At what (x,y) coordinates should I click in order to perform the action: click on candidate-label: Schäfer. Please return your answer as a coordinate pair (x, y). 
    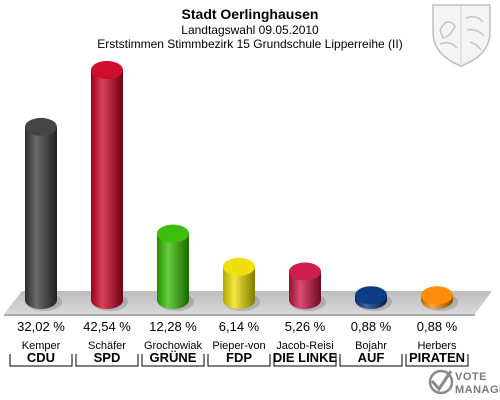
    Looking at the image, I should click on (107, 346).